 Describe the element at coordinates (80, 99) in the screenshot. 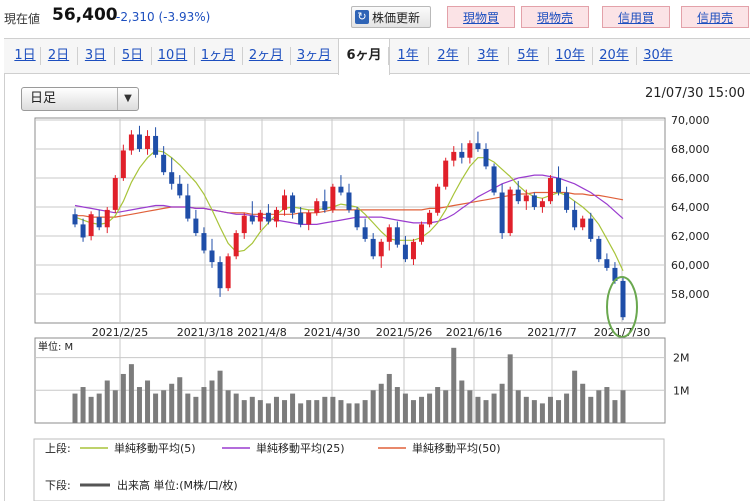

I see `interval-select: 日足 ▼` at that location.